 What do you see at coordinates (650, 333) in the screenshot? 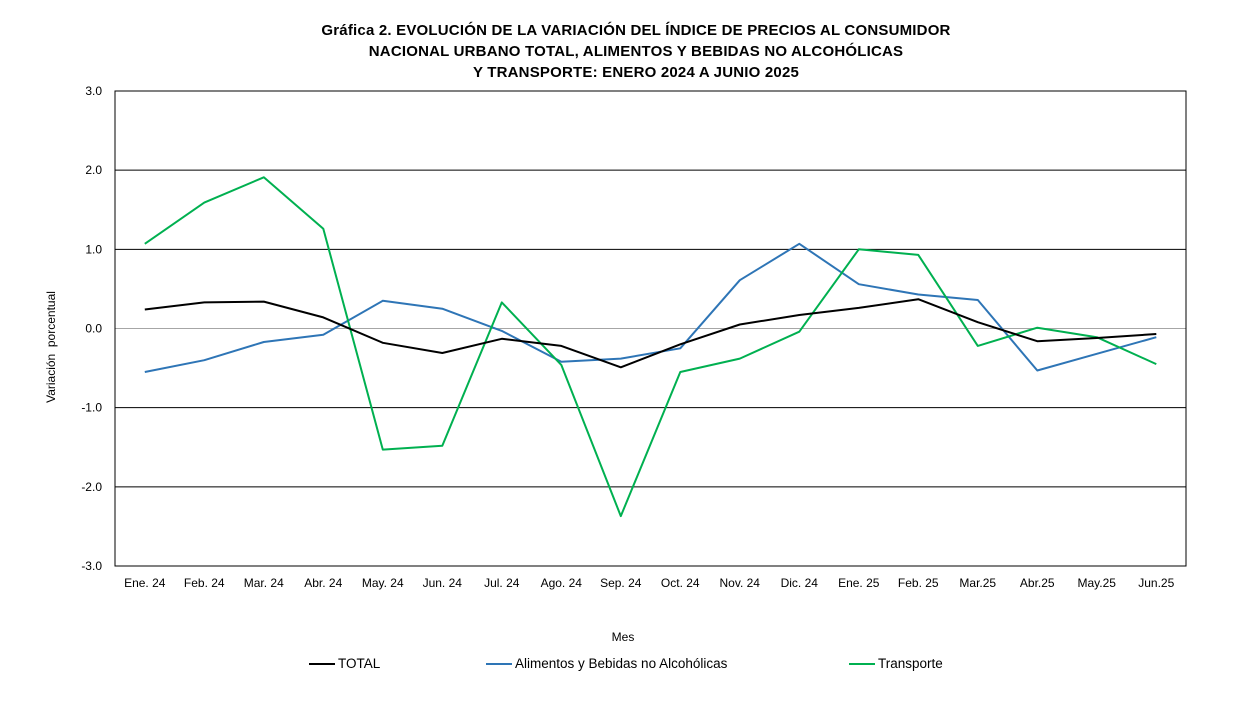
I see `series-line-total` at bounding box center [650, 333].